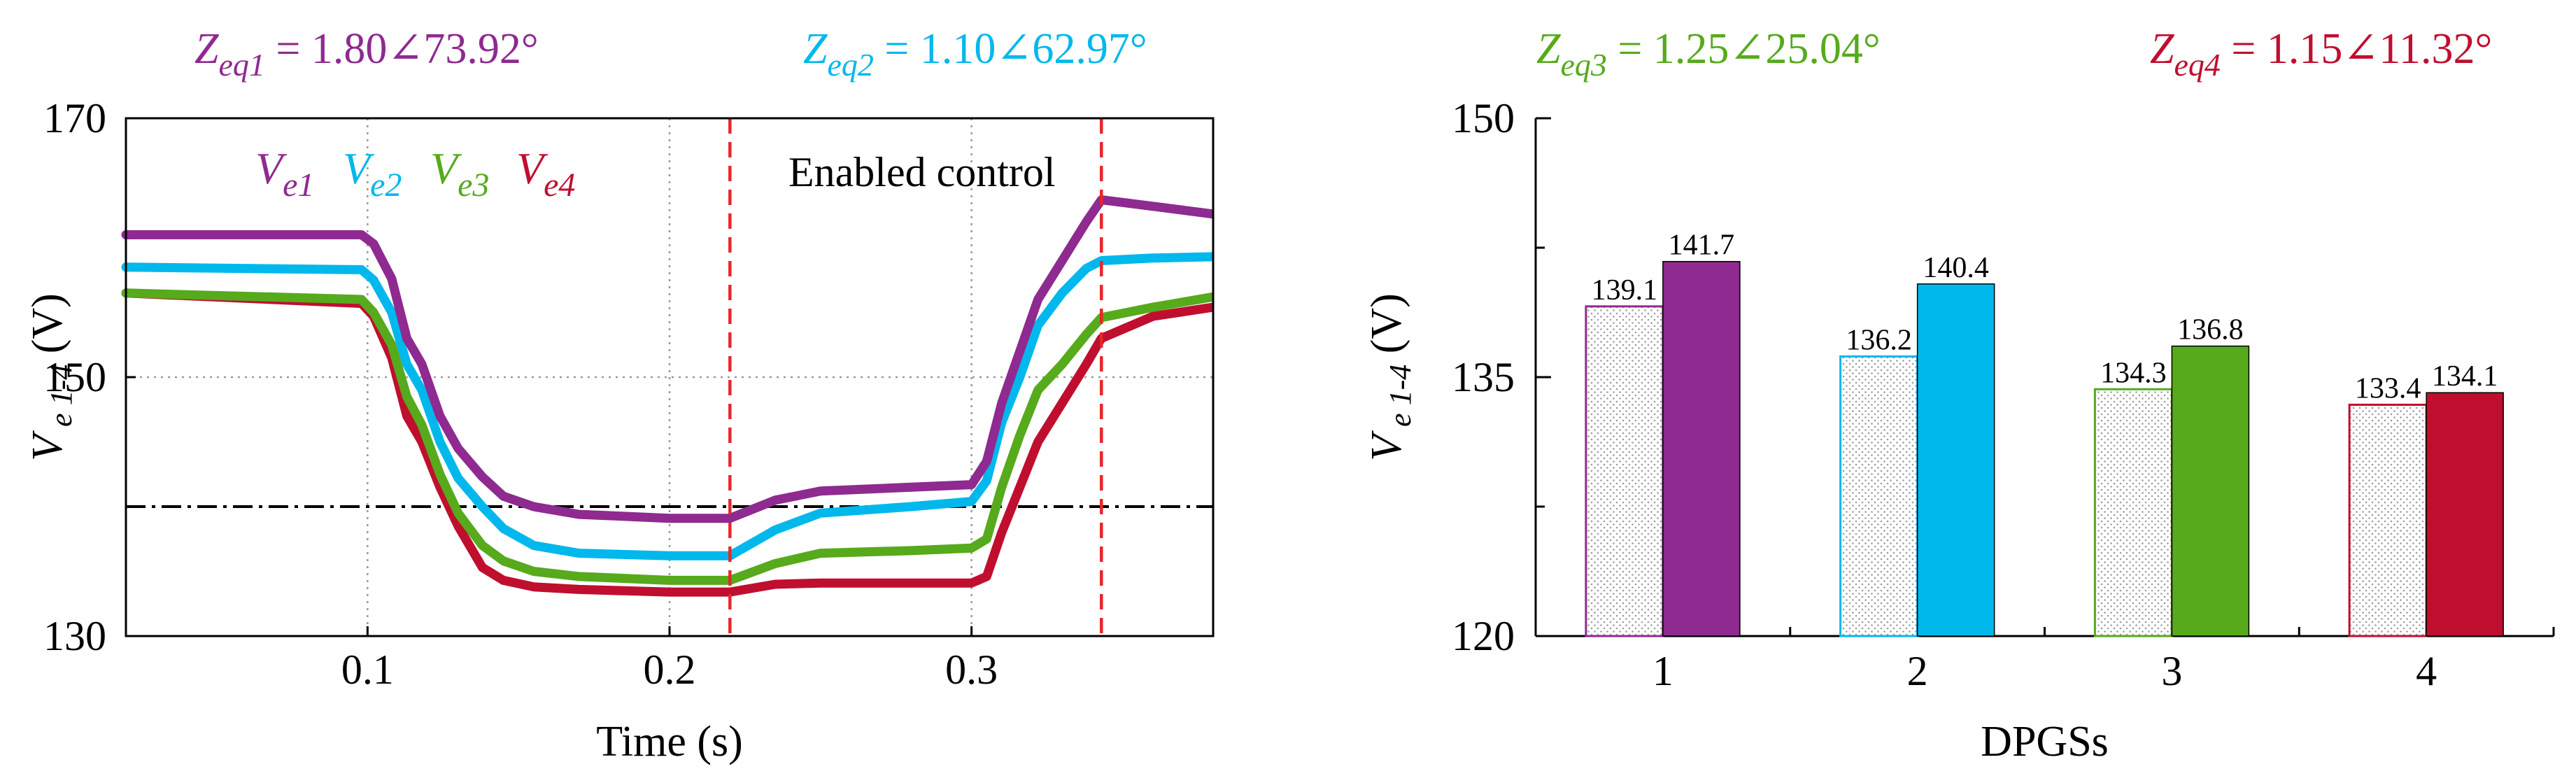  What do you see at coordinates (206, 49) in the screenshot?
I see `impedance-prefix-1: Z` at bounding box center [206, 49].